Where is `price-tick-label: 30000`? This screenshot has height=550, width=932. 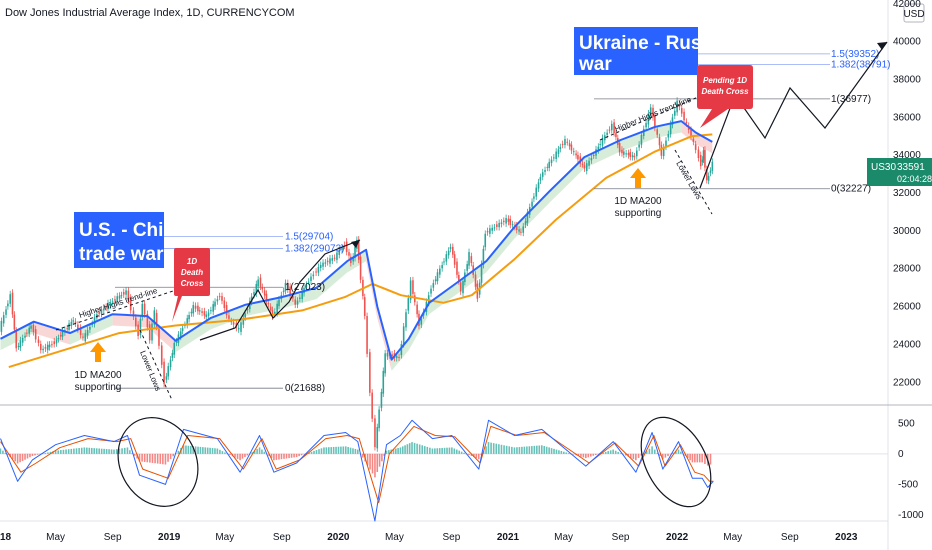 price-tick-label: 30000 is located at coordinates (907, 231).